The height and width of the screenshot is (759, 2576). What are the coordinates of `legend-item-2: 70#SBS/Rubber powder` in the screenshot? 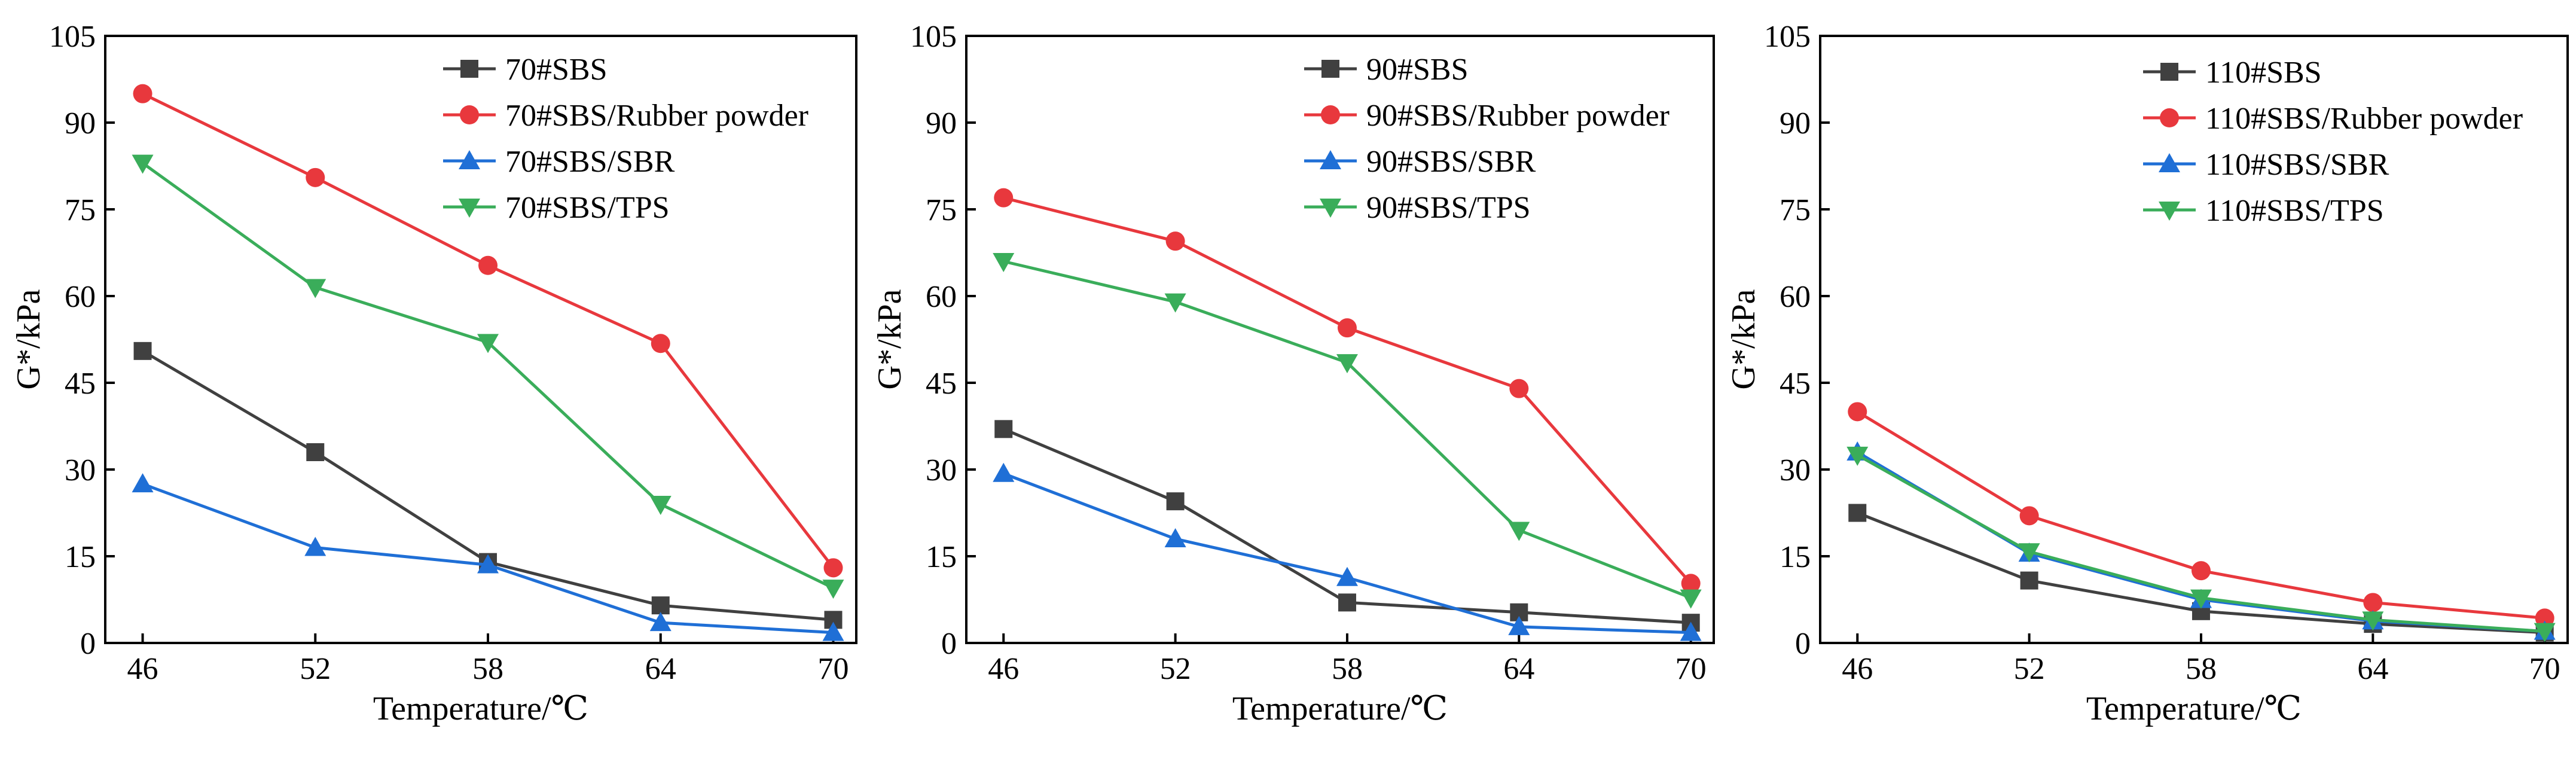 It's located at (625, 116).